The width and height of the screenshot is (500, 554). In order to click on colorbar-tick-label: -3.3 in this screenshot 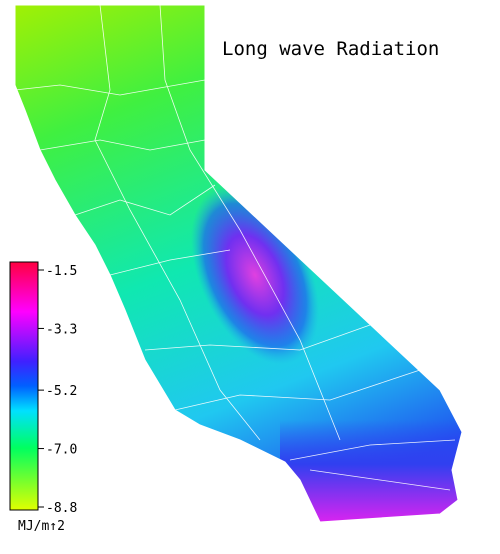, I will do `click(61, 329)`.